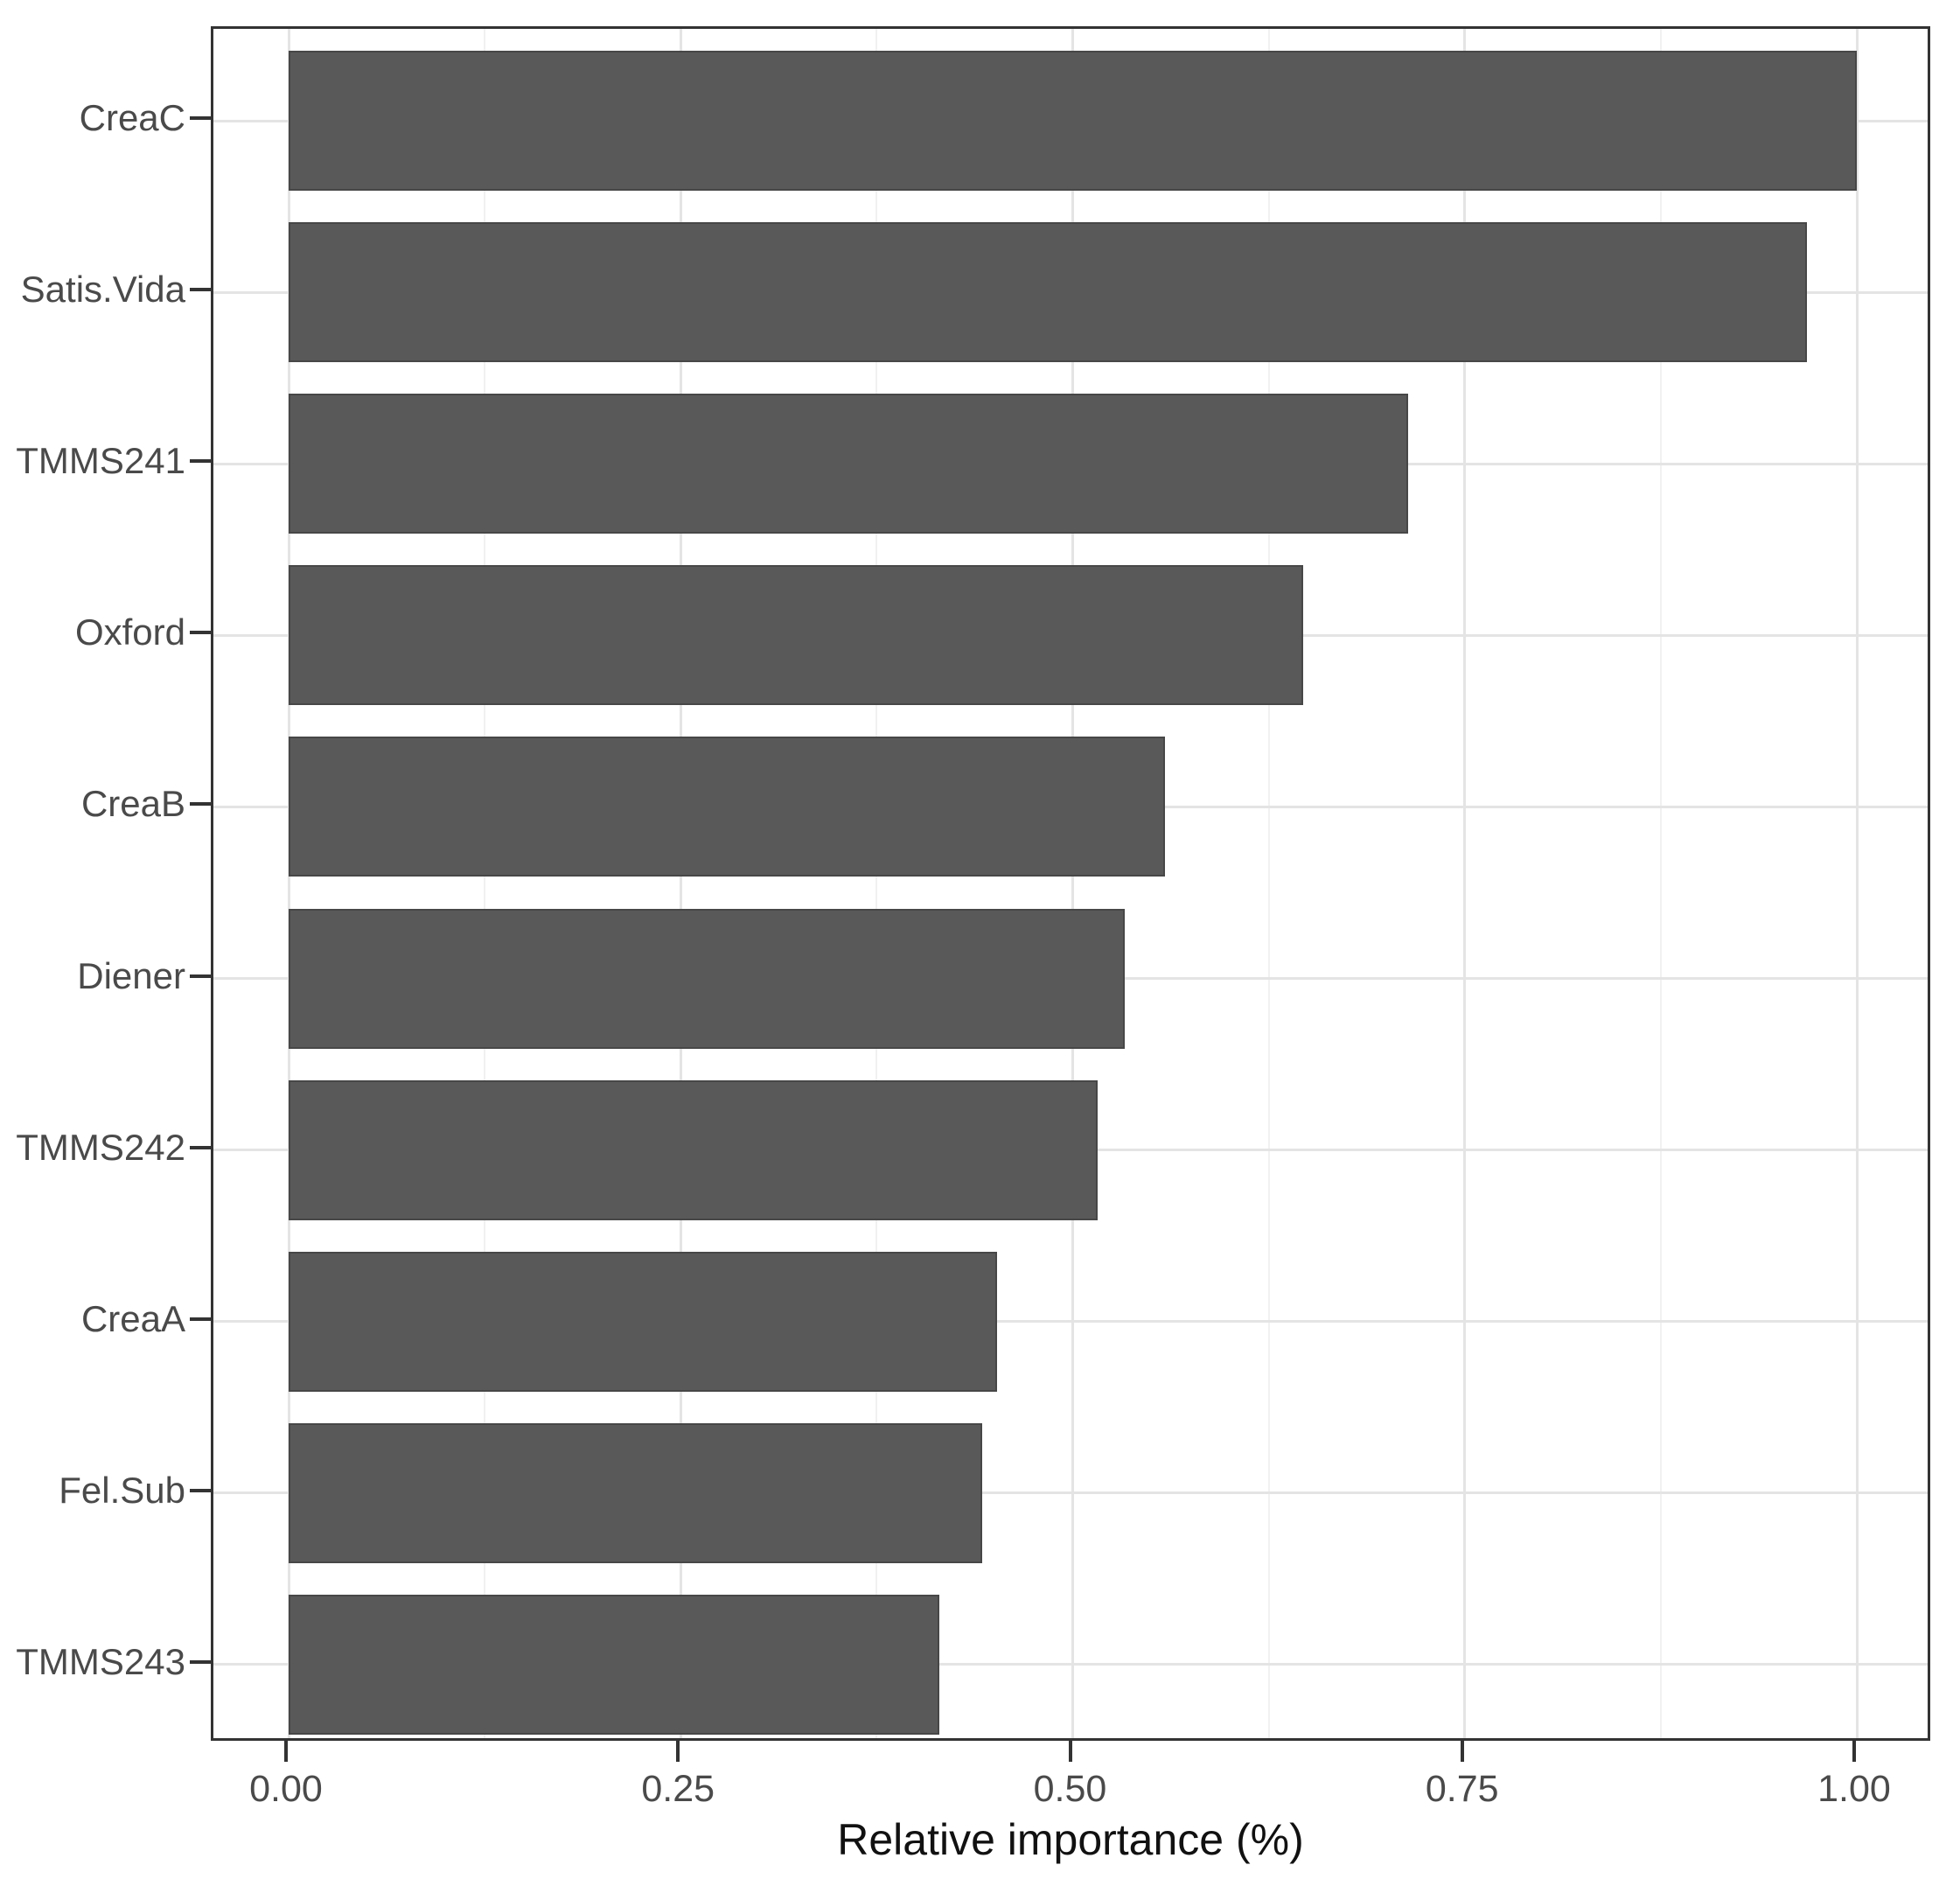 The image size is (1960, 1879). What do you see at coordinates (1070, 1839) in the screenshot?
I see `x-axis-title: Relative importance (%)` at bounding box center [1070, 1839].